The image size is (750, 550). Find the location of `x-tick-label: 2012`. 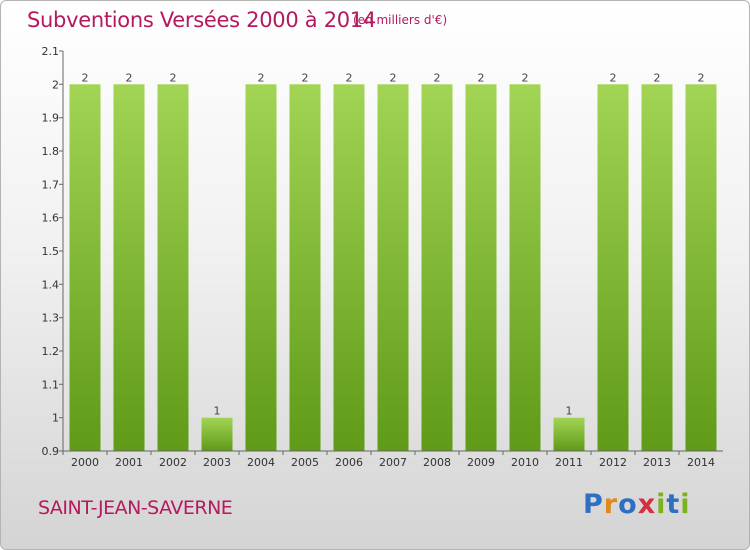

x-tick-label: 2012 is located at coordinates (613, 462).